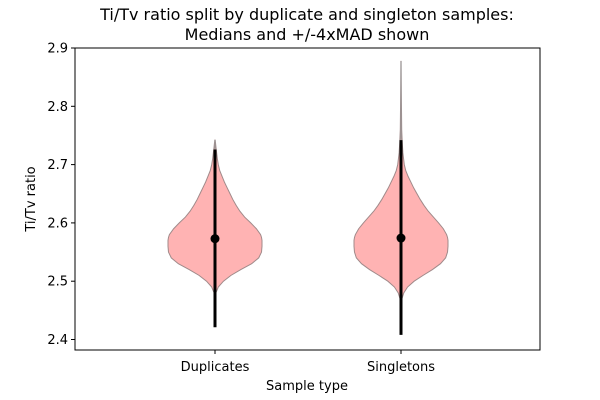 Image resolution: width=600 pixels, height=400 pixels. What do you see at coordinates (57, 49) in the screenshot?
I see `y-tick-label: 2.9` at bounding box center [57, 49].